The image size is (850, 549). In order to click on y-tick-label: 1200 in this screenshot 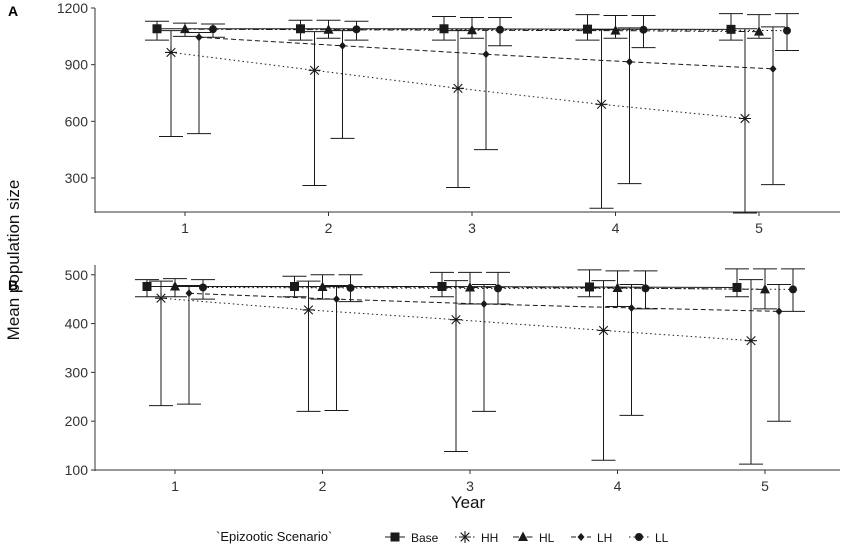, I will do `click(72, 8)`.